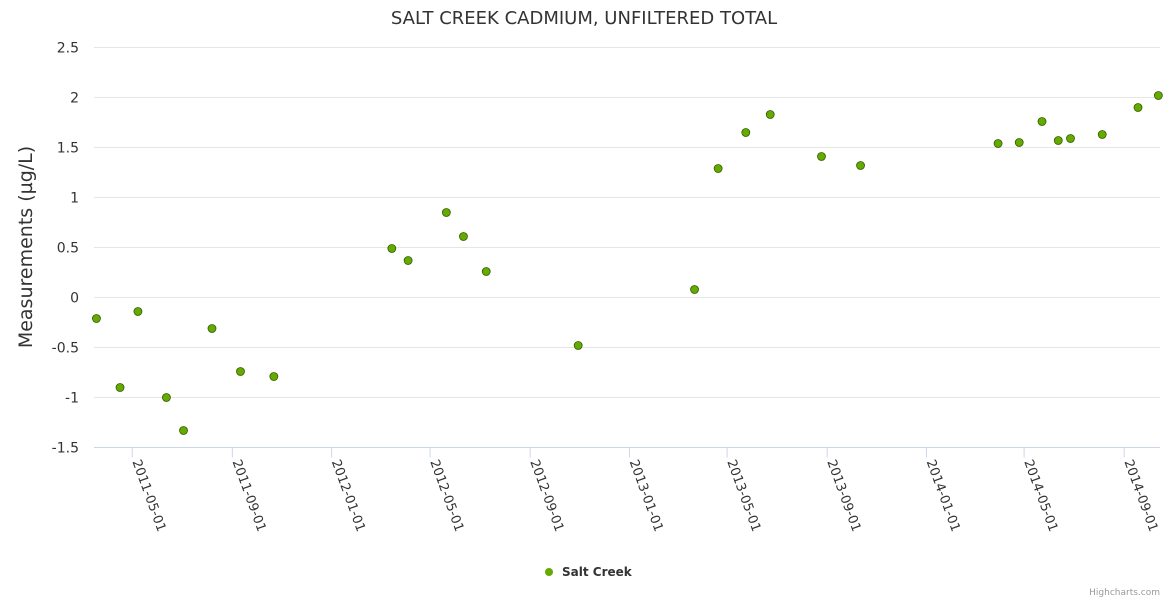  What do you see at coordinates (72, 399) in the screenshot?
I see `y-tick-label: -1` at bounding box center [72, 399].